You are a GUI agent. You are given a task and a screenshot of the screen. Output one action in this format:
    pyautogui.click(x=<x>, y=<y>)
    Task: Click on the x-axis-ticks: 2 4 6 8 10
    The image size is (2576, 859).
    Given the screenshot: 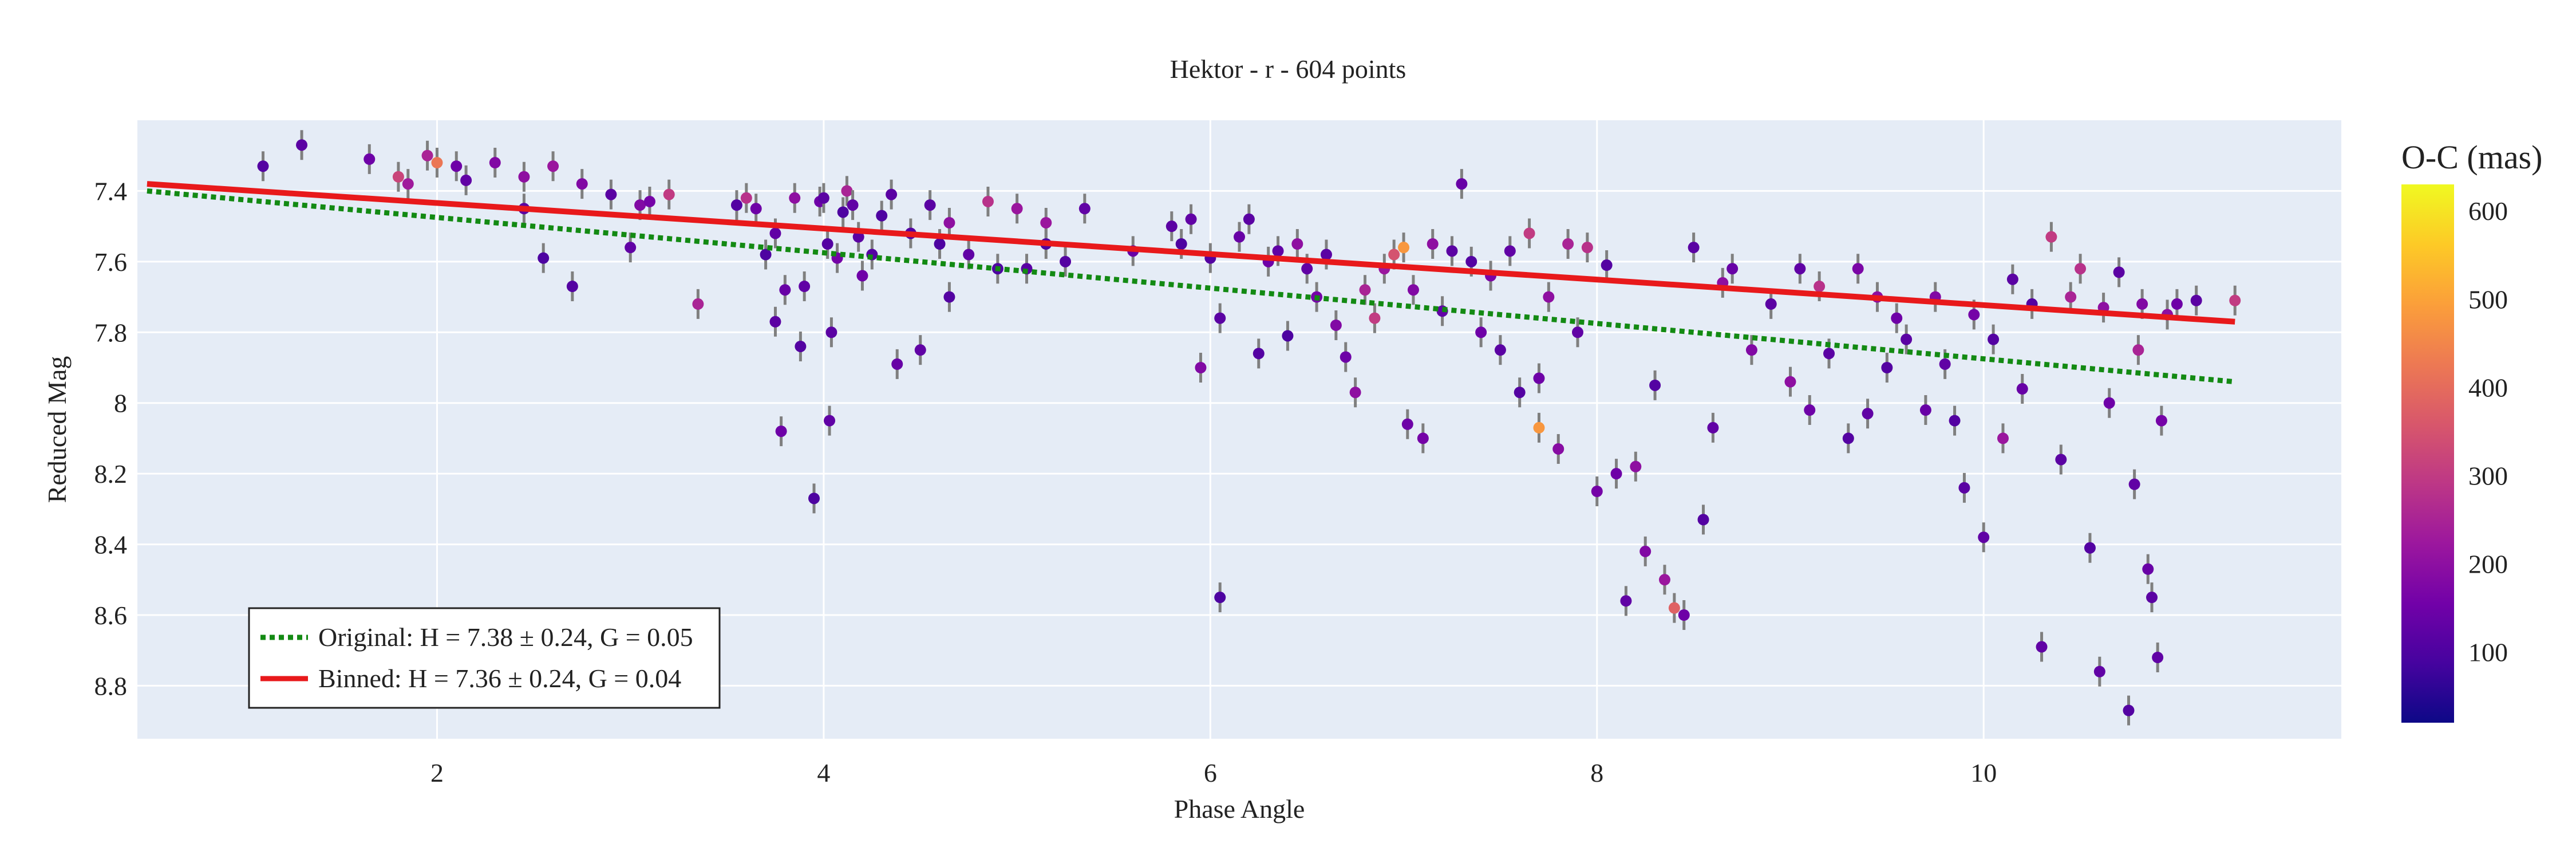 What is the action you would take?
    pyautogui.click(x=1213, y=772)
    